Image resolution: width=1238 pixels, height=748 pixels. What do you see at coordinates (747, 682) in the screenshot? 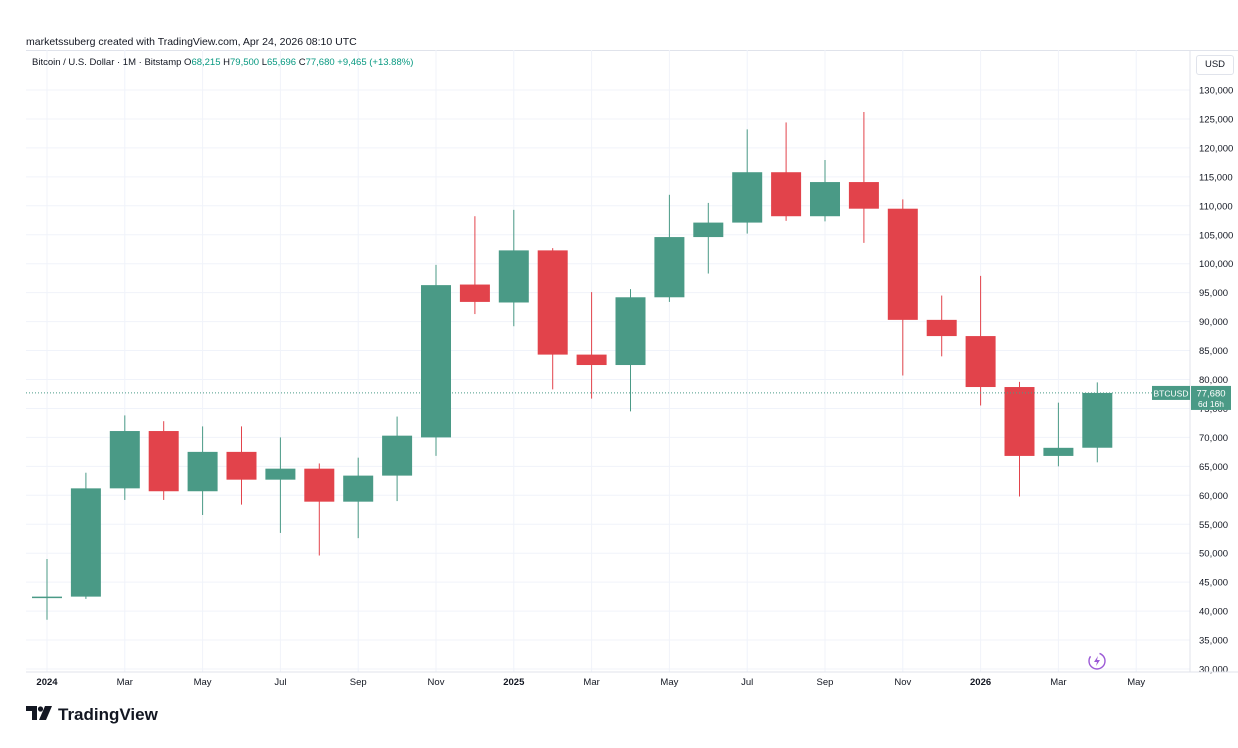
I see `time-tick-label: Jul` at bounding box center [747, 682].